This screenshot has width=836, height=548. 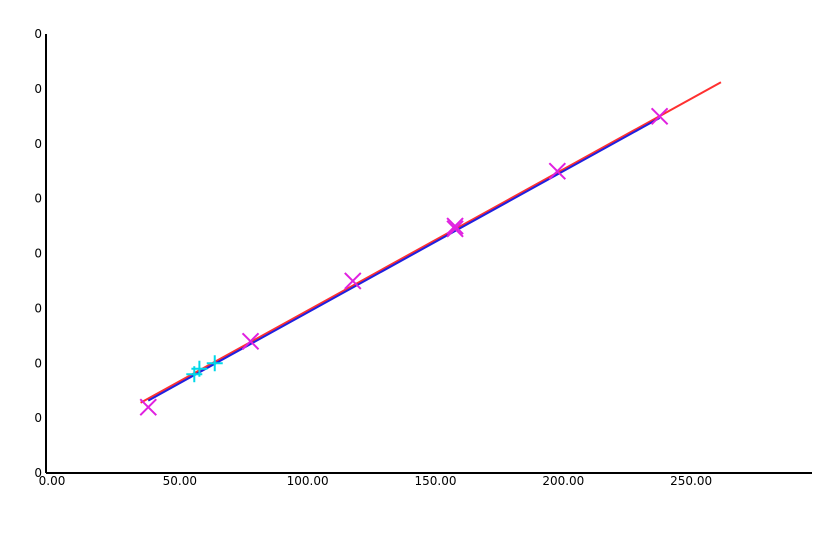 I want to click on x-tick-label: 250.00, so click(x=691, y=481).